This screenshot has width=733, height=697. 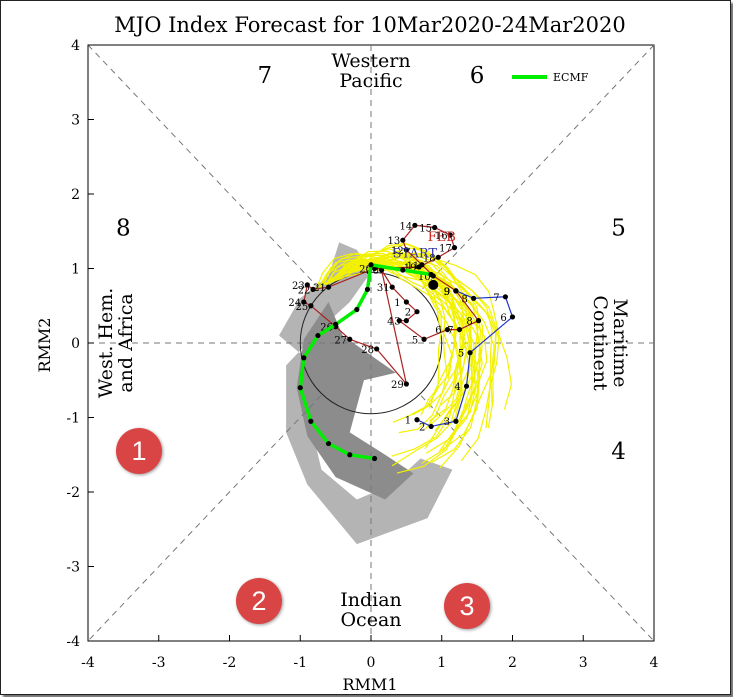 What do you see at coordinates (365, 270) in the screenshot?
I see `day-label: 20` at bounding box center [365, 270].